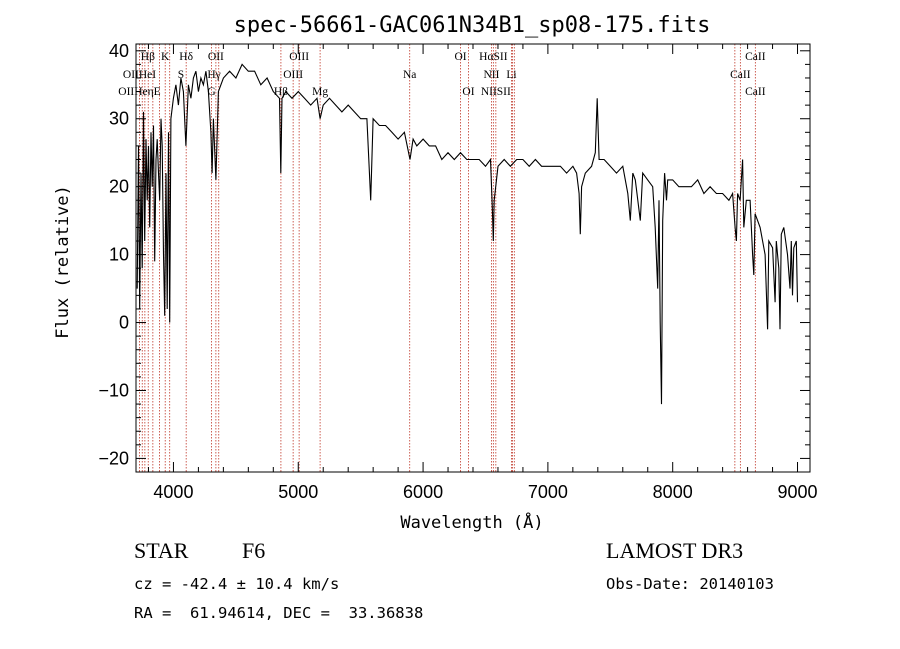 The image size is (900, 649). I want to click on y-tick-label: −10, so click(113, 390).